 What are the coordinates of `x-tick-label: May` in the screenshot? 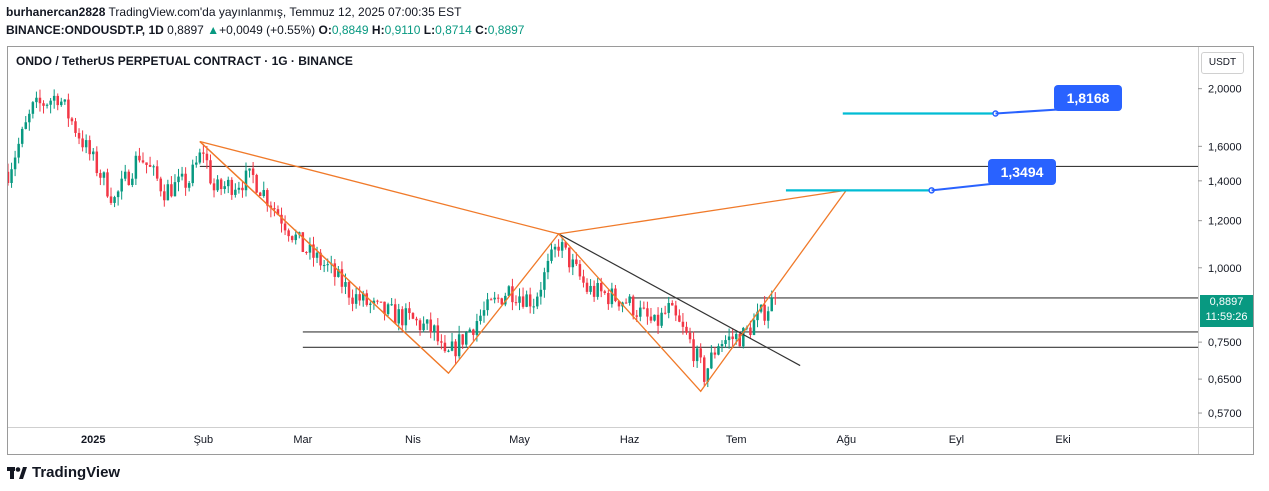 It's located at (519, 440).